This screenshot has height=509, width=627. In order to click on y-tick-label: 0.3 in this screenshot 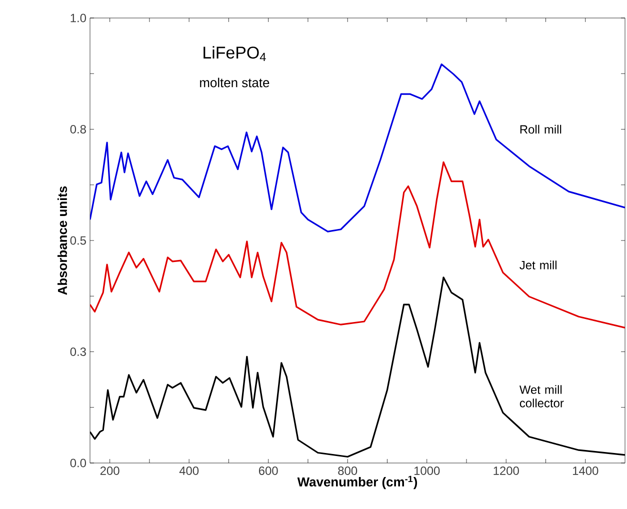, I will do `click(78, 352)`.